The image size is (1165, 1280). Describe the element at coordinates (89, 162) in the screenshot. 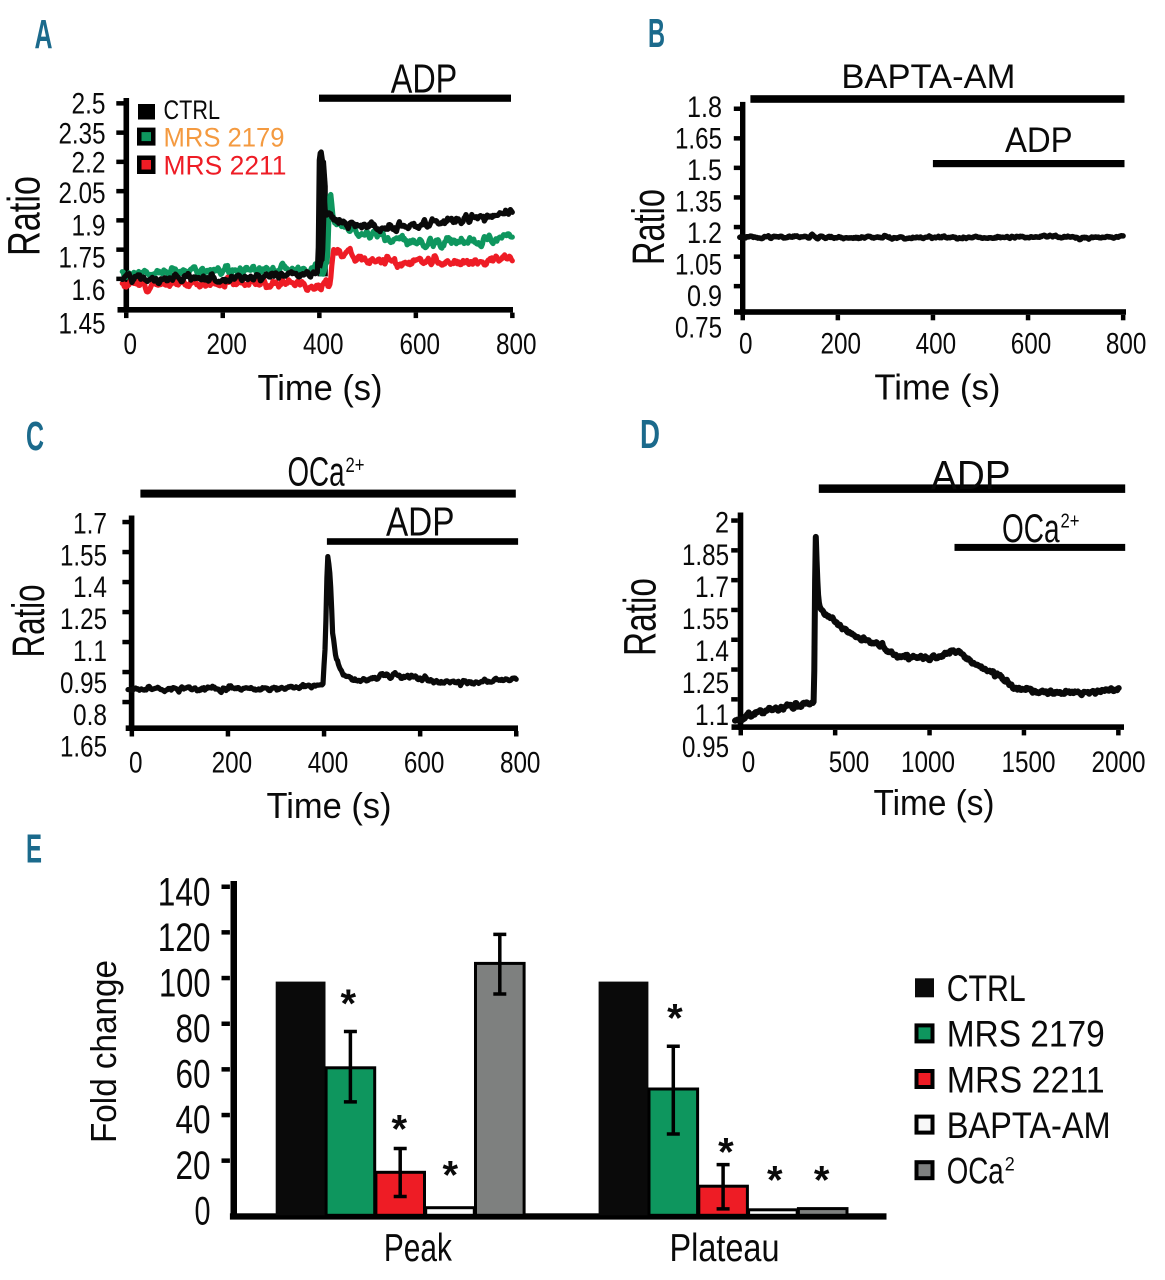

I see `svg-text: 2.2` at that location.